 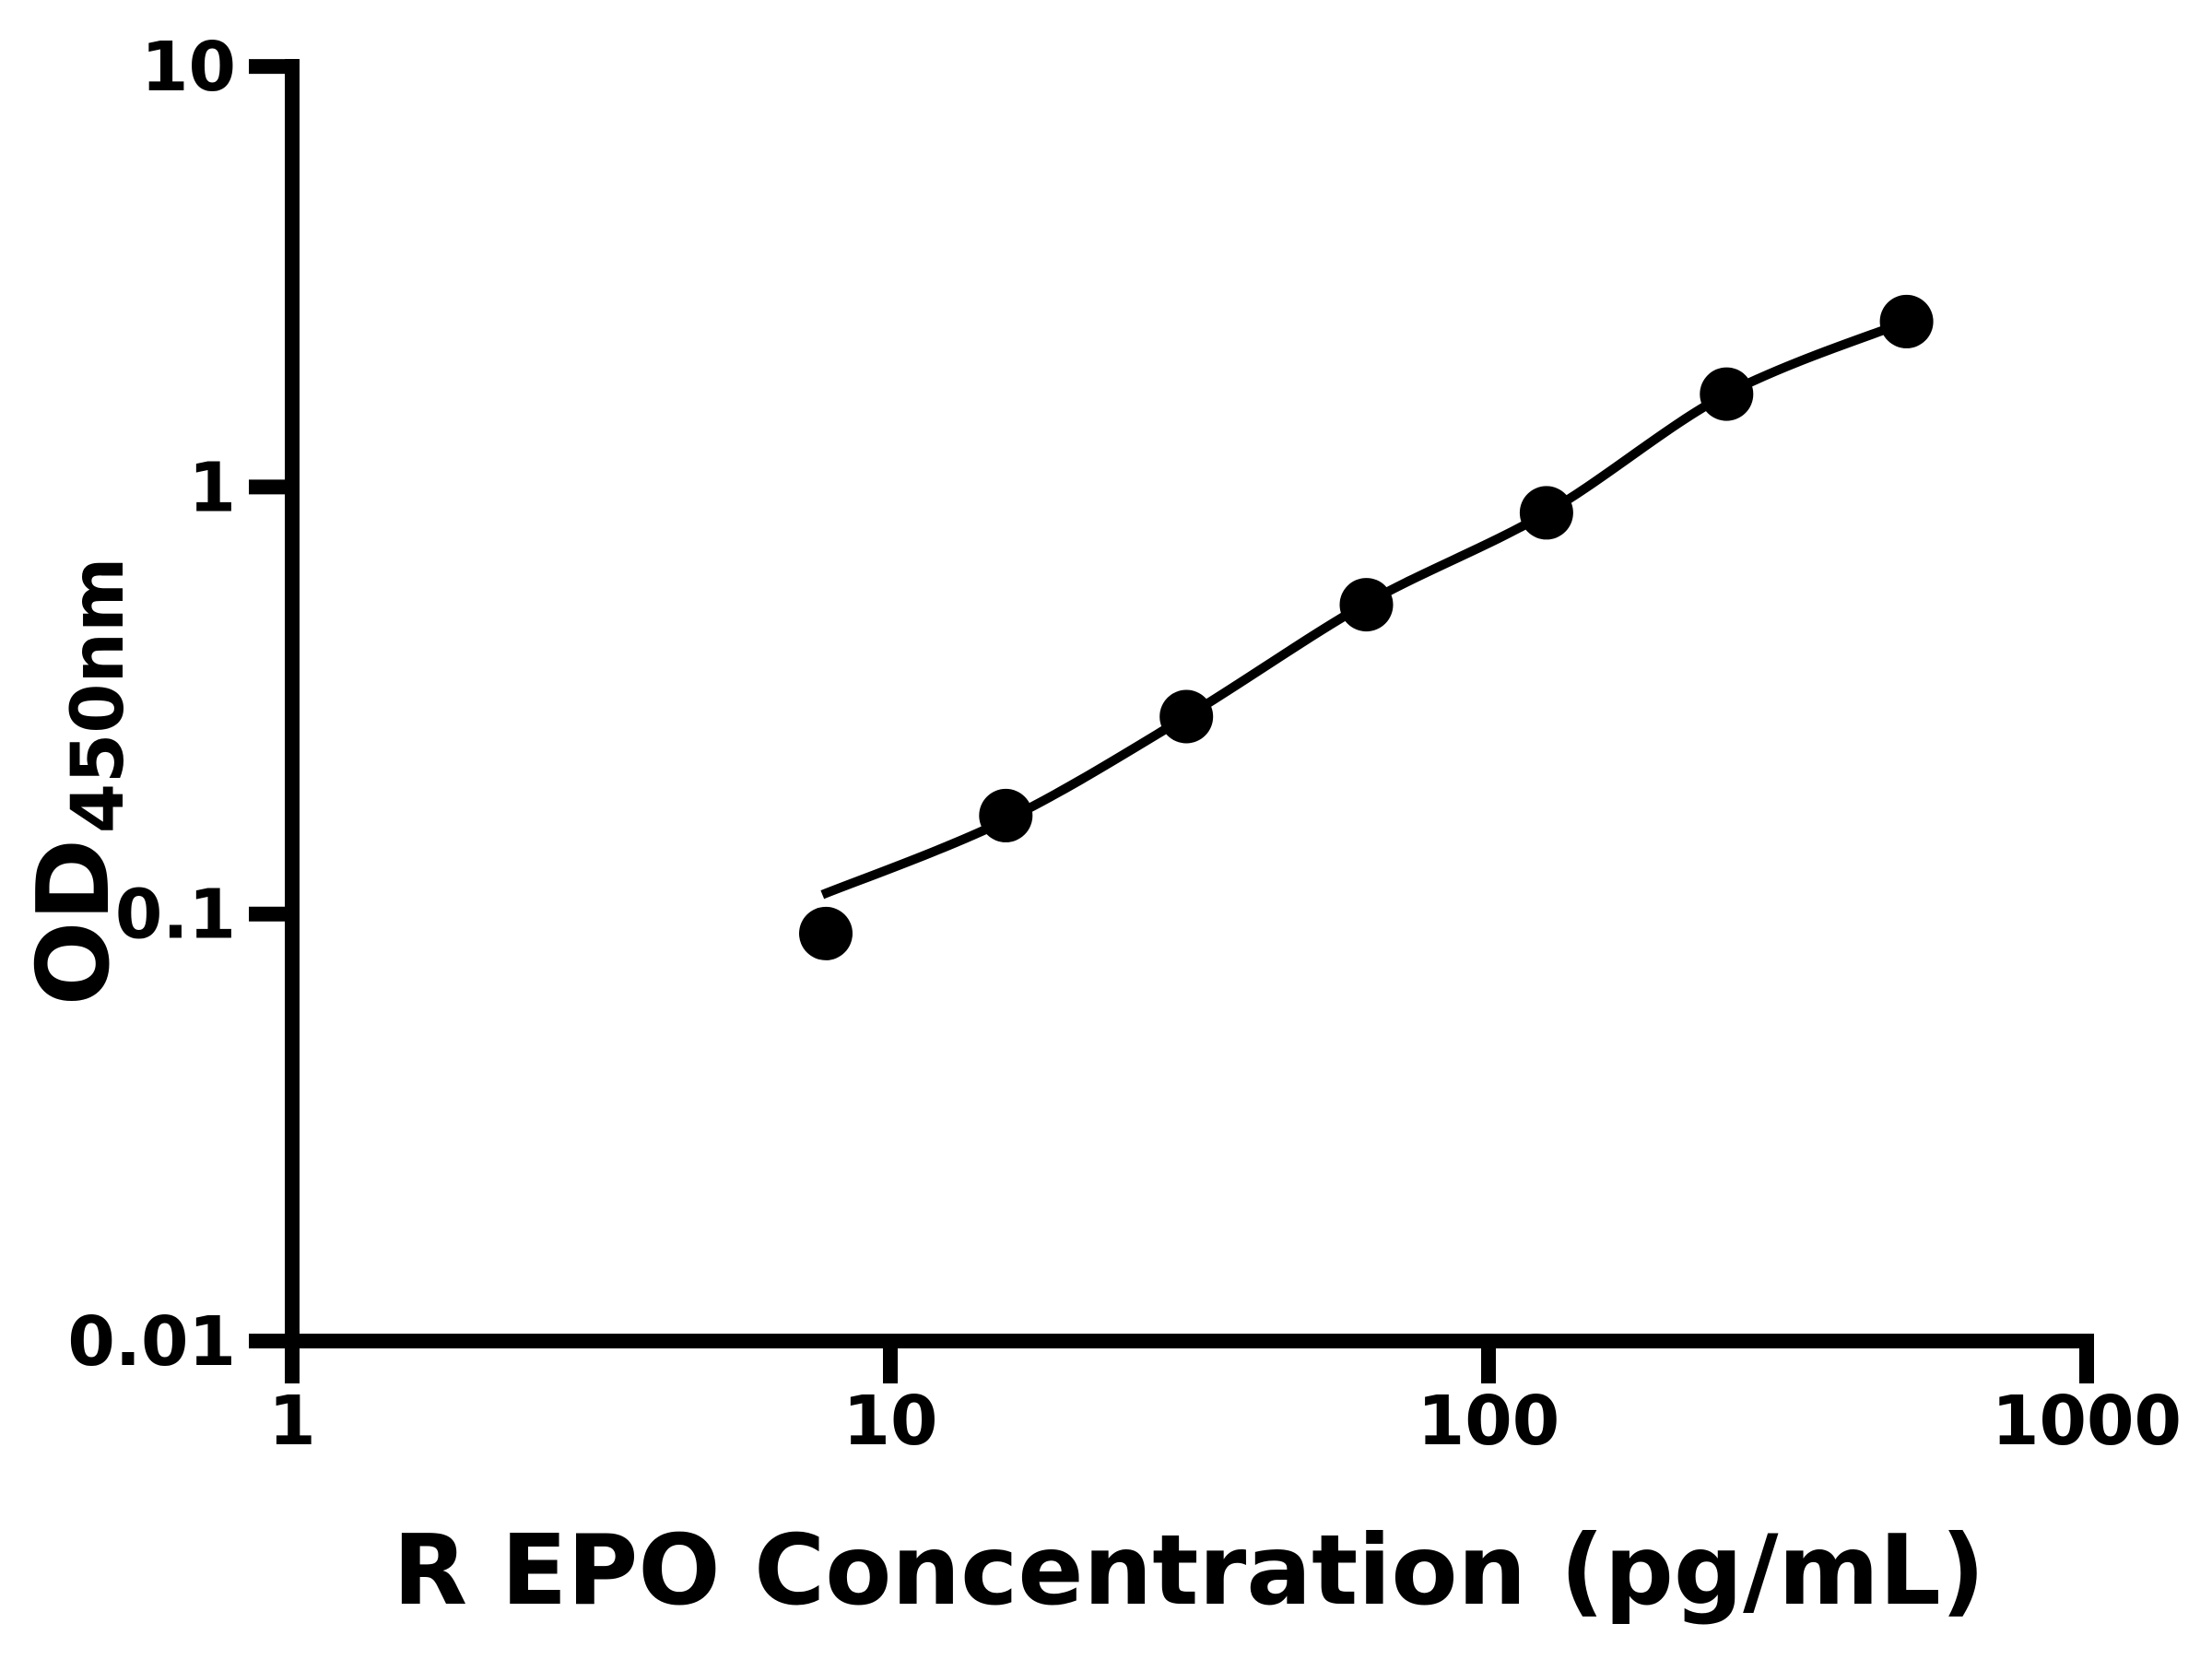 What do you see at coordinates (175, 915) in the screenshot?
I see `y-tick-label: 0.1` at bounding box center [175, 915].